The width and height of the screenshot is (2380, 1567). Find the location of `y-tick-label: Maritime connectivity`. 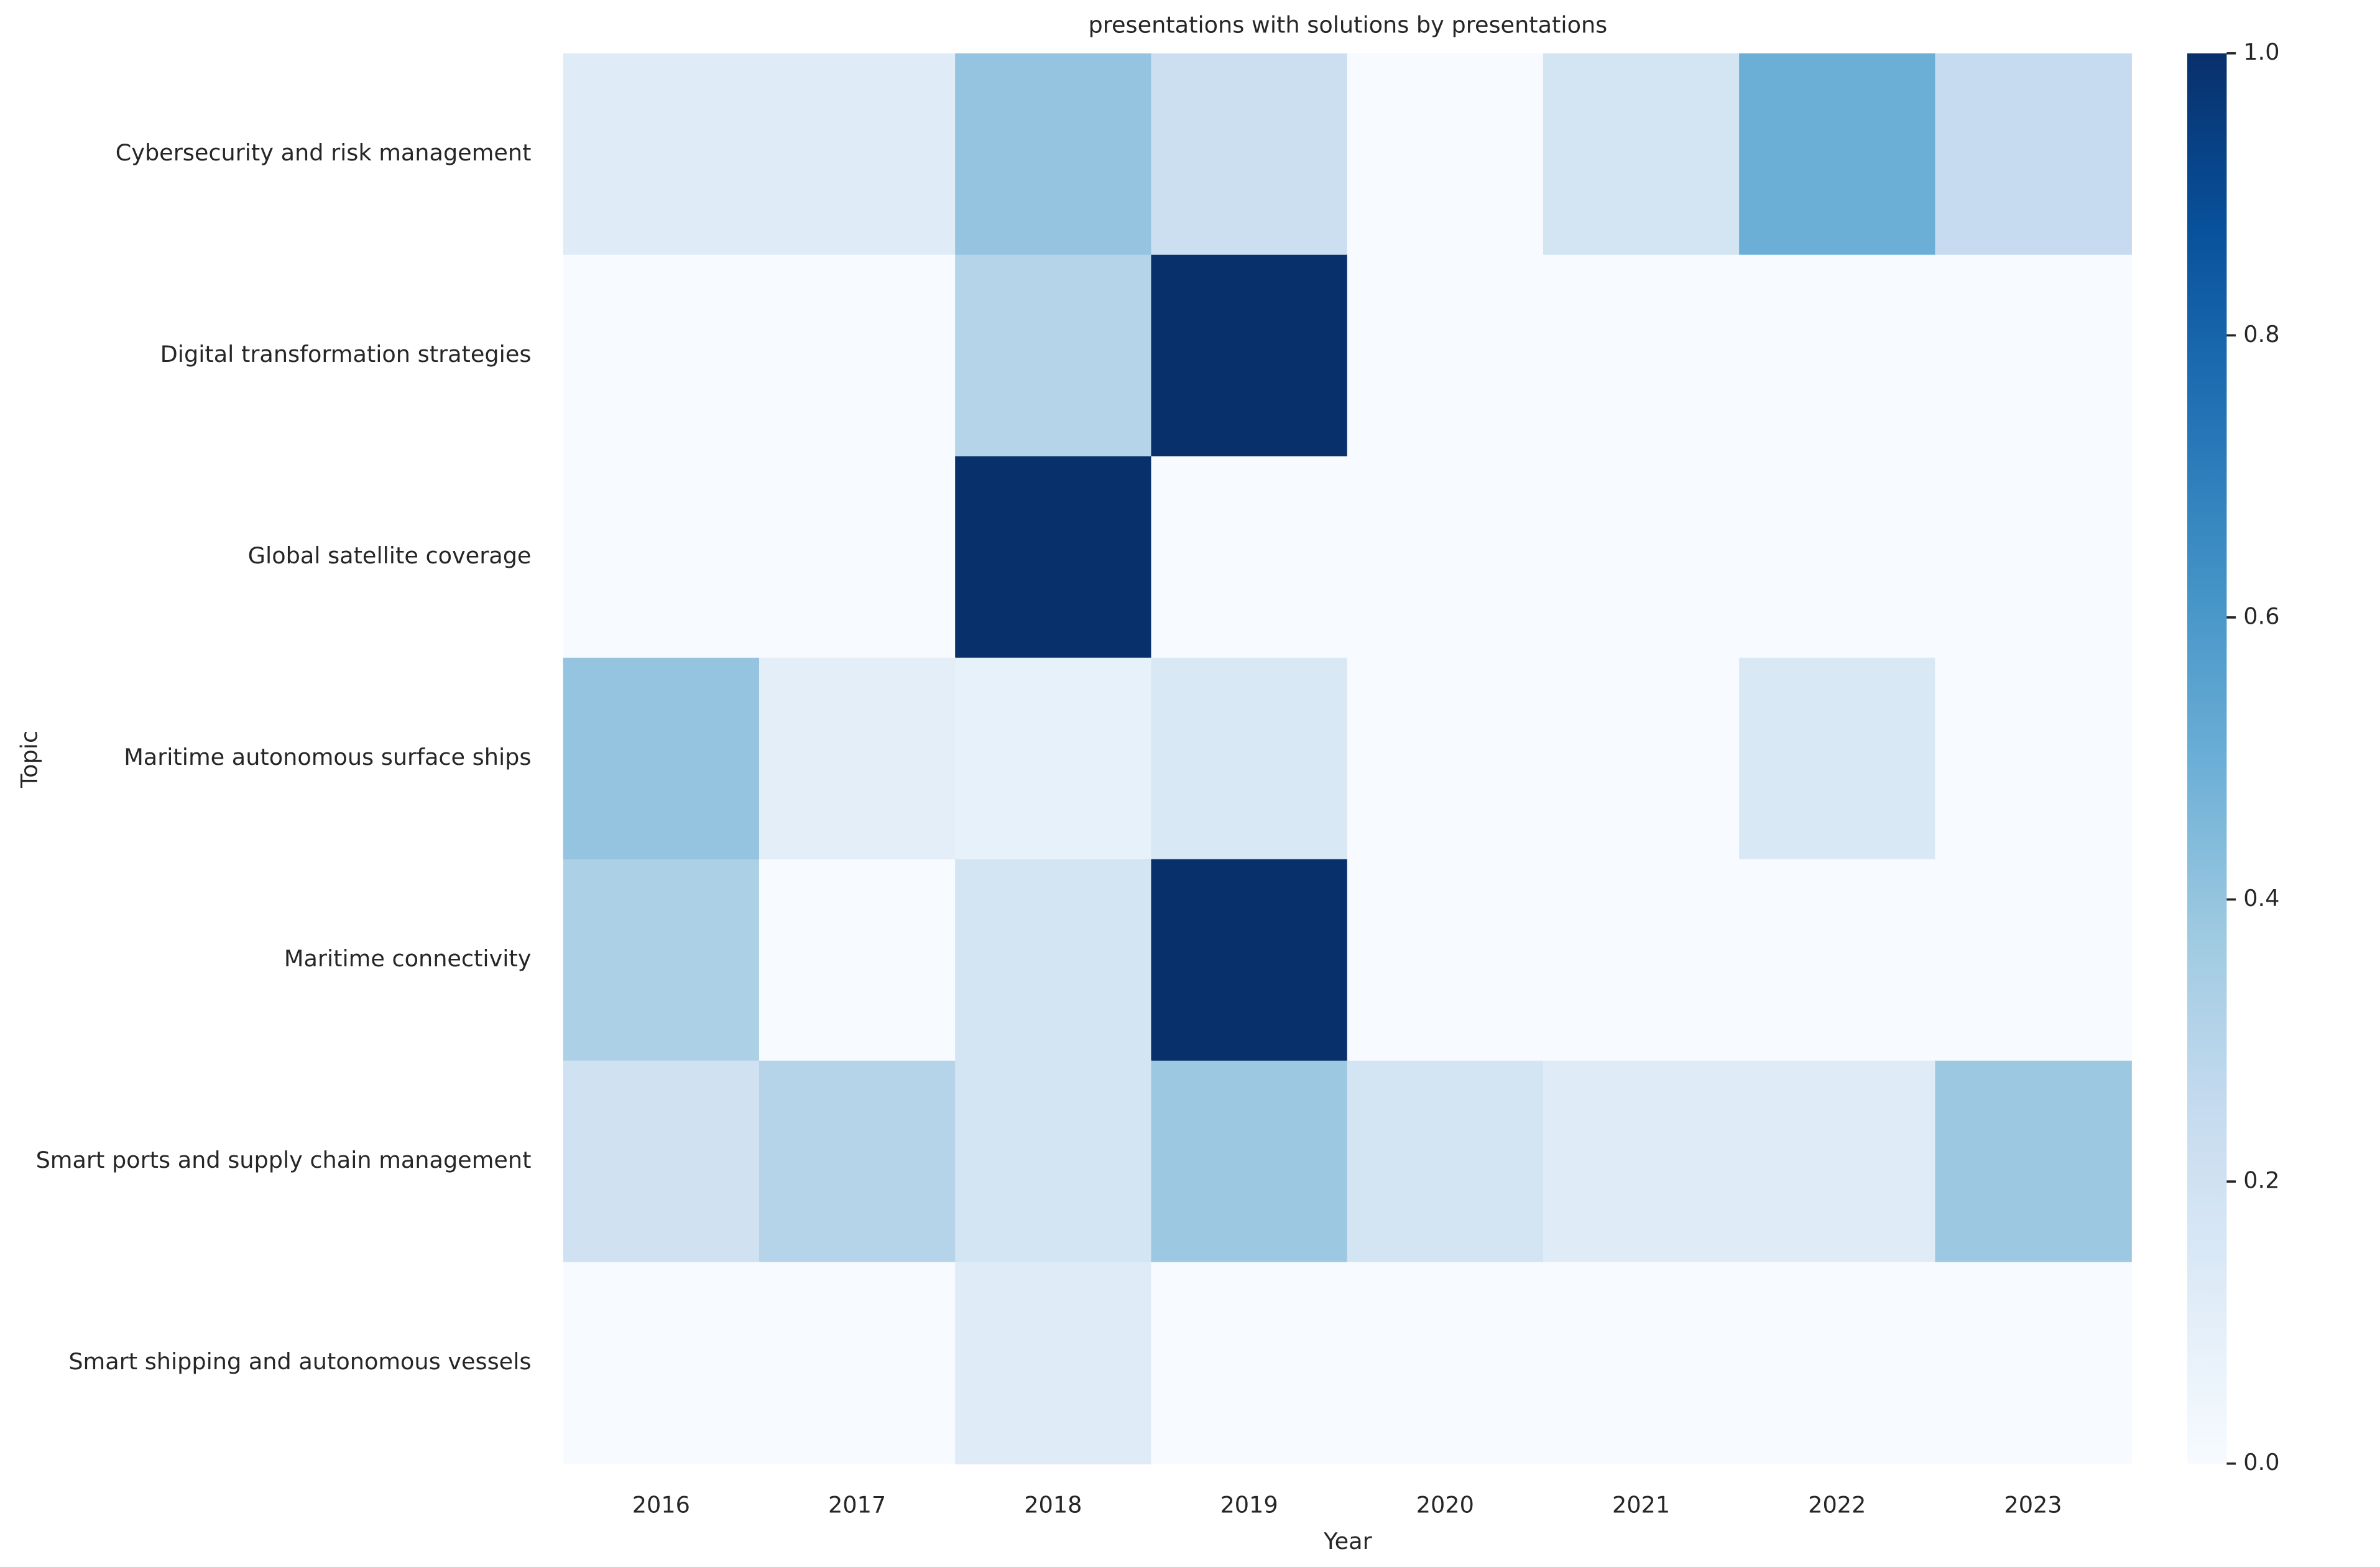

y-tick-label: Maritime connectivity is located at coordinates (408, 958).